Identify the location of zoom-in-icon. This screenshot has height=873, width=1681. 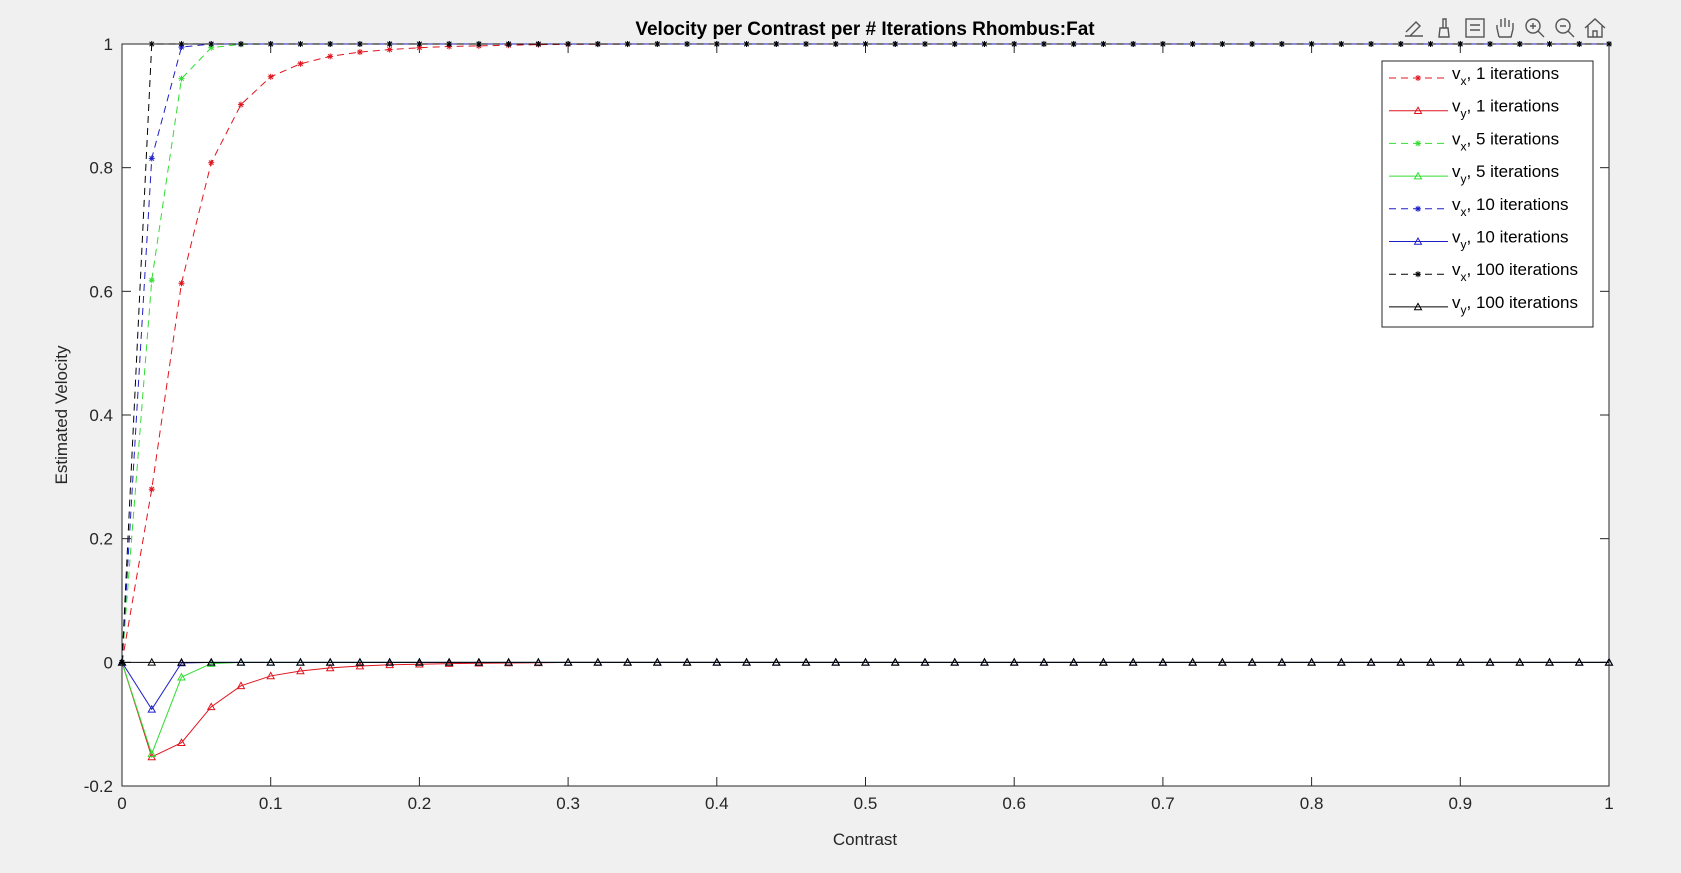
(1535, 28).